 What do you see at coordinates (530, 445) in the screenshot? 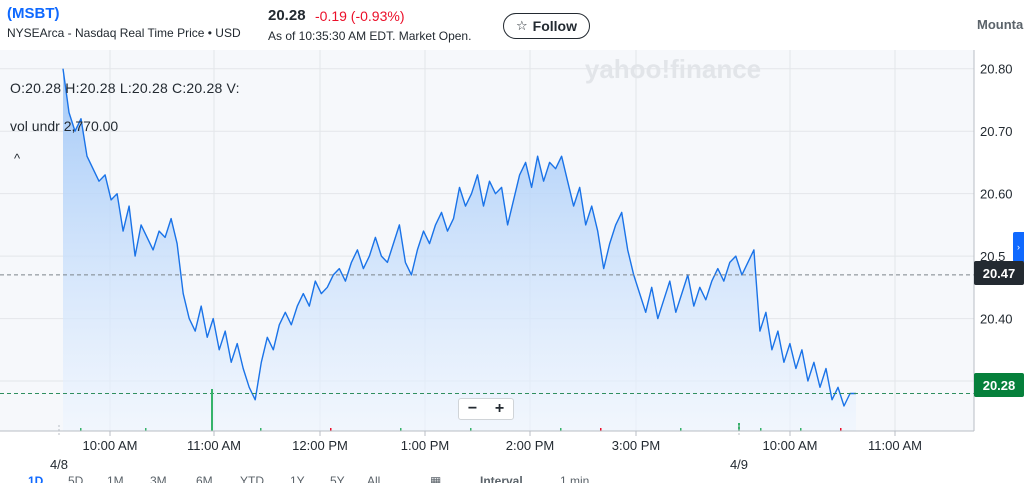
I see `x-tick-label: 2:00 PM` at bounding box center [530, 445].